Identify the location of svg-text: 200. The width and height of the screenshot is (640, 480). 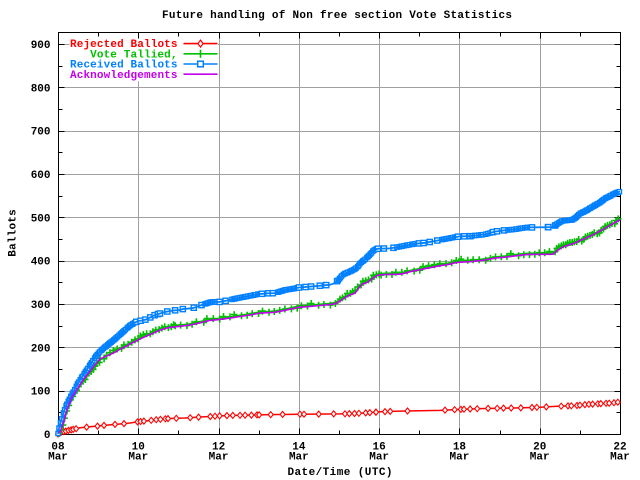
(41, 349).